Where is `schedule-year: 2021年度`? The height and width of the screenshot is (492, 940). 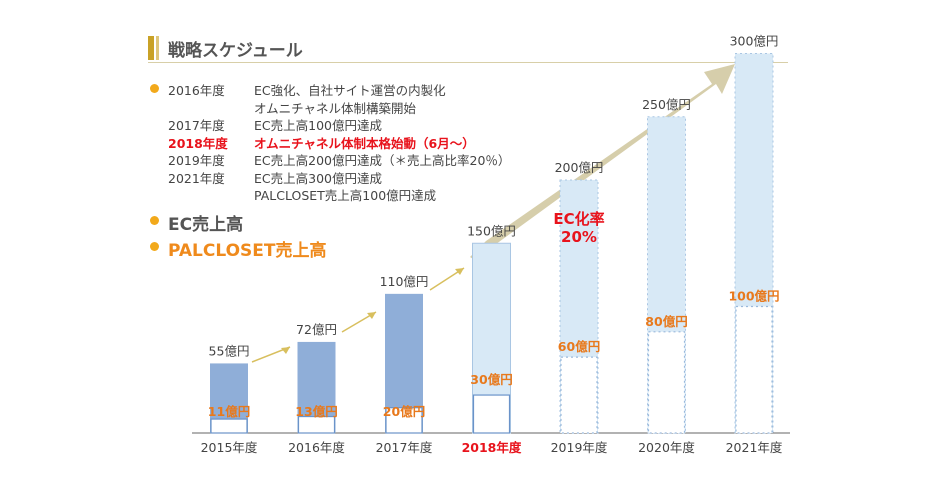
schedule-year: 2021年度 is located at coordinates (196, 178).